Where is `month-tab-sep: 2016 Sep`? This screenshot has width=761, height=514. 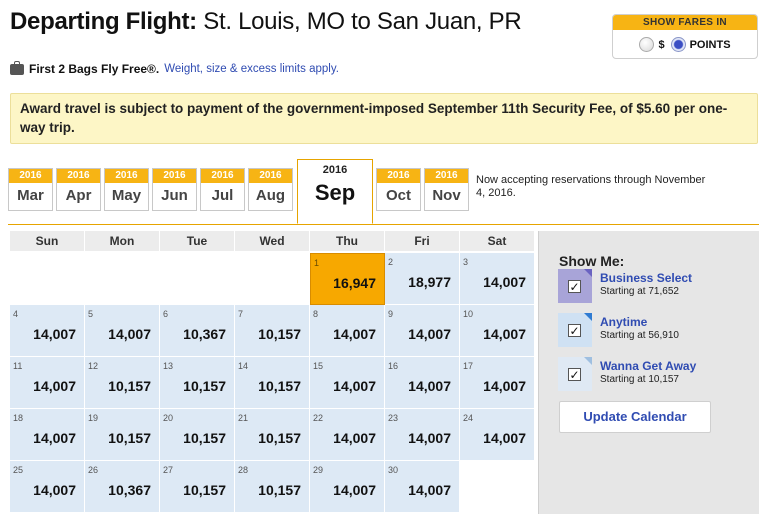 month-tab-sep: 2016 Sep is located at coordinates (335, 191).